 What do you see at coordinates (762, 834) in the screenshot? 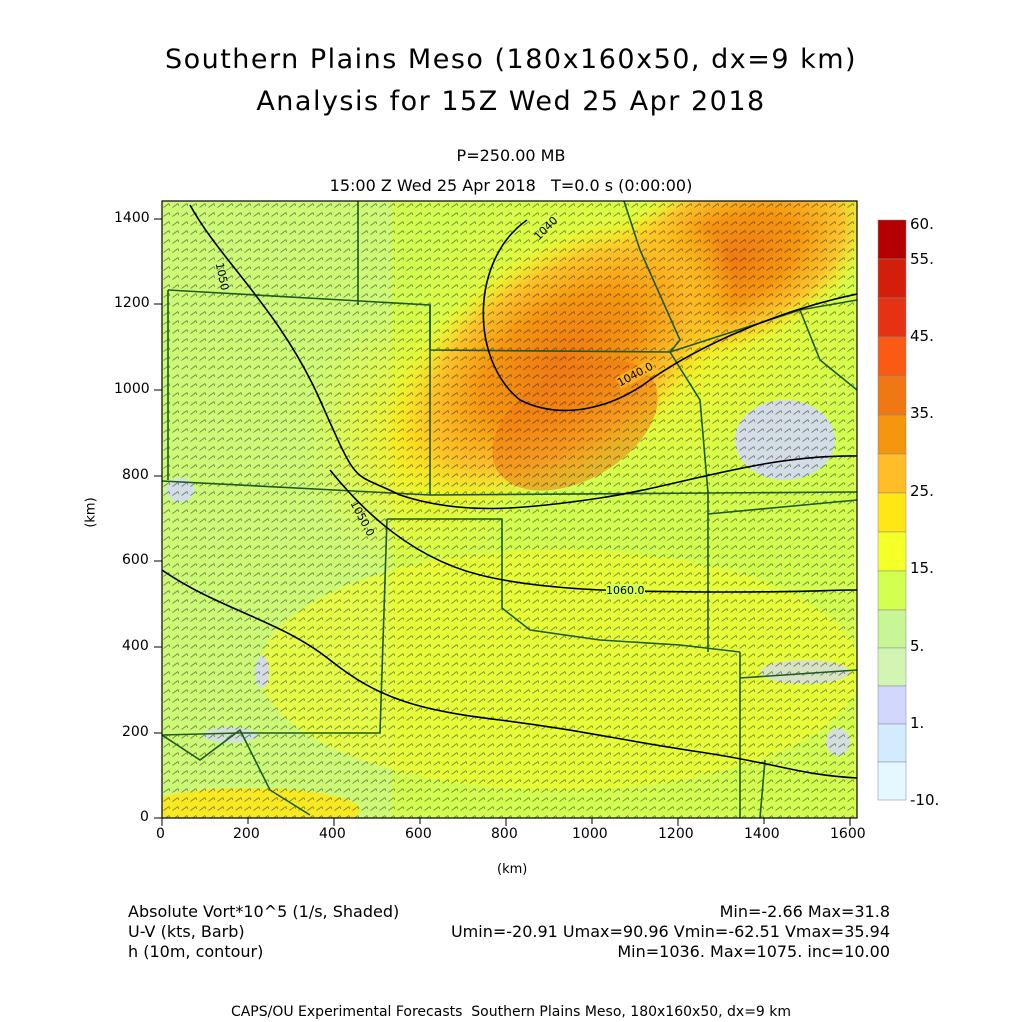
I see `x-tick-label: 1400` at bounding box center [762, 834].